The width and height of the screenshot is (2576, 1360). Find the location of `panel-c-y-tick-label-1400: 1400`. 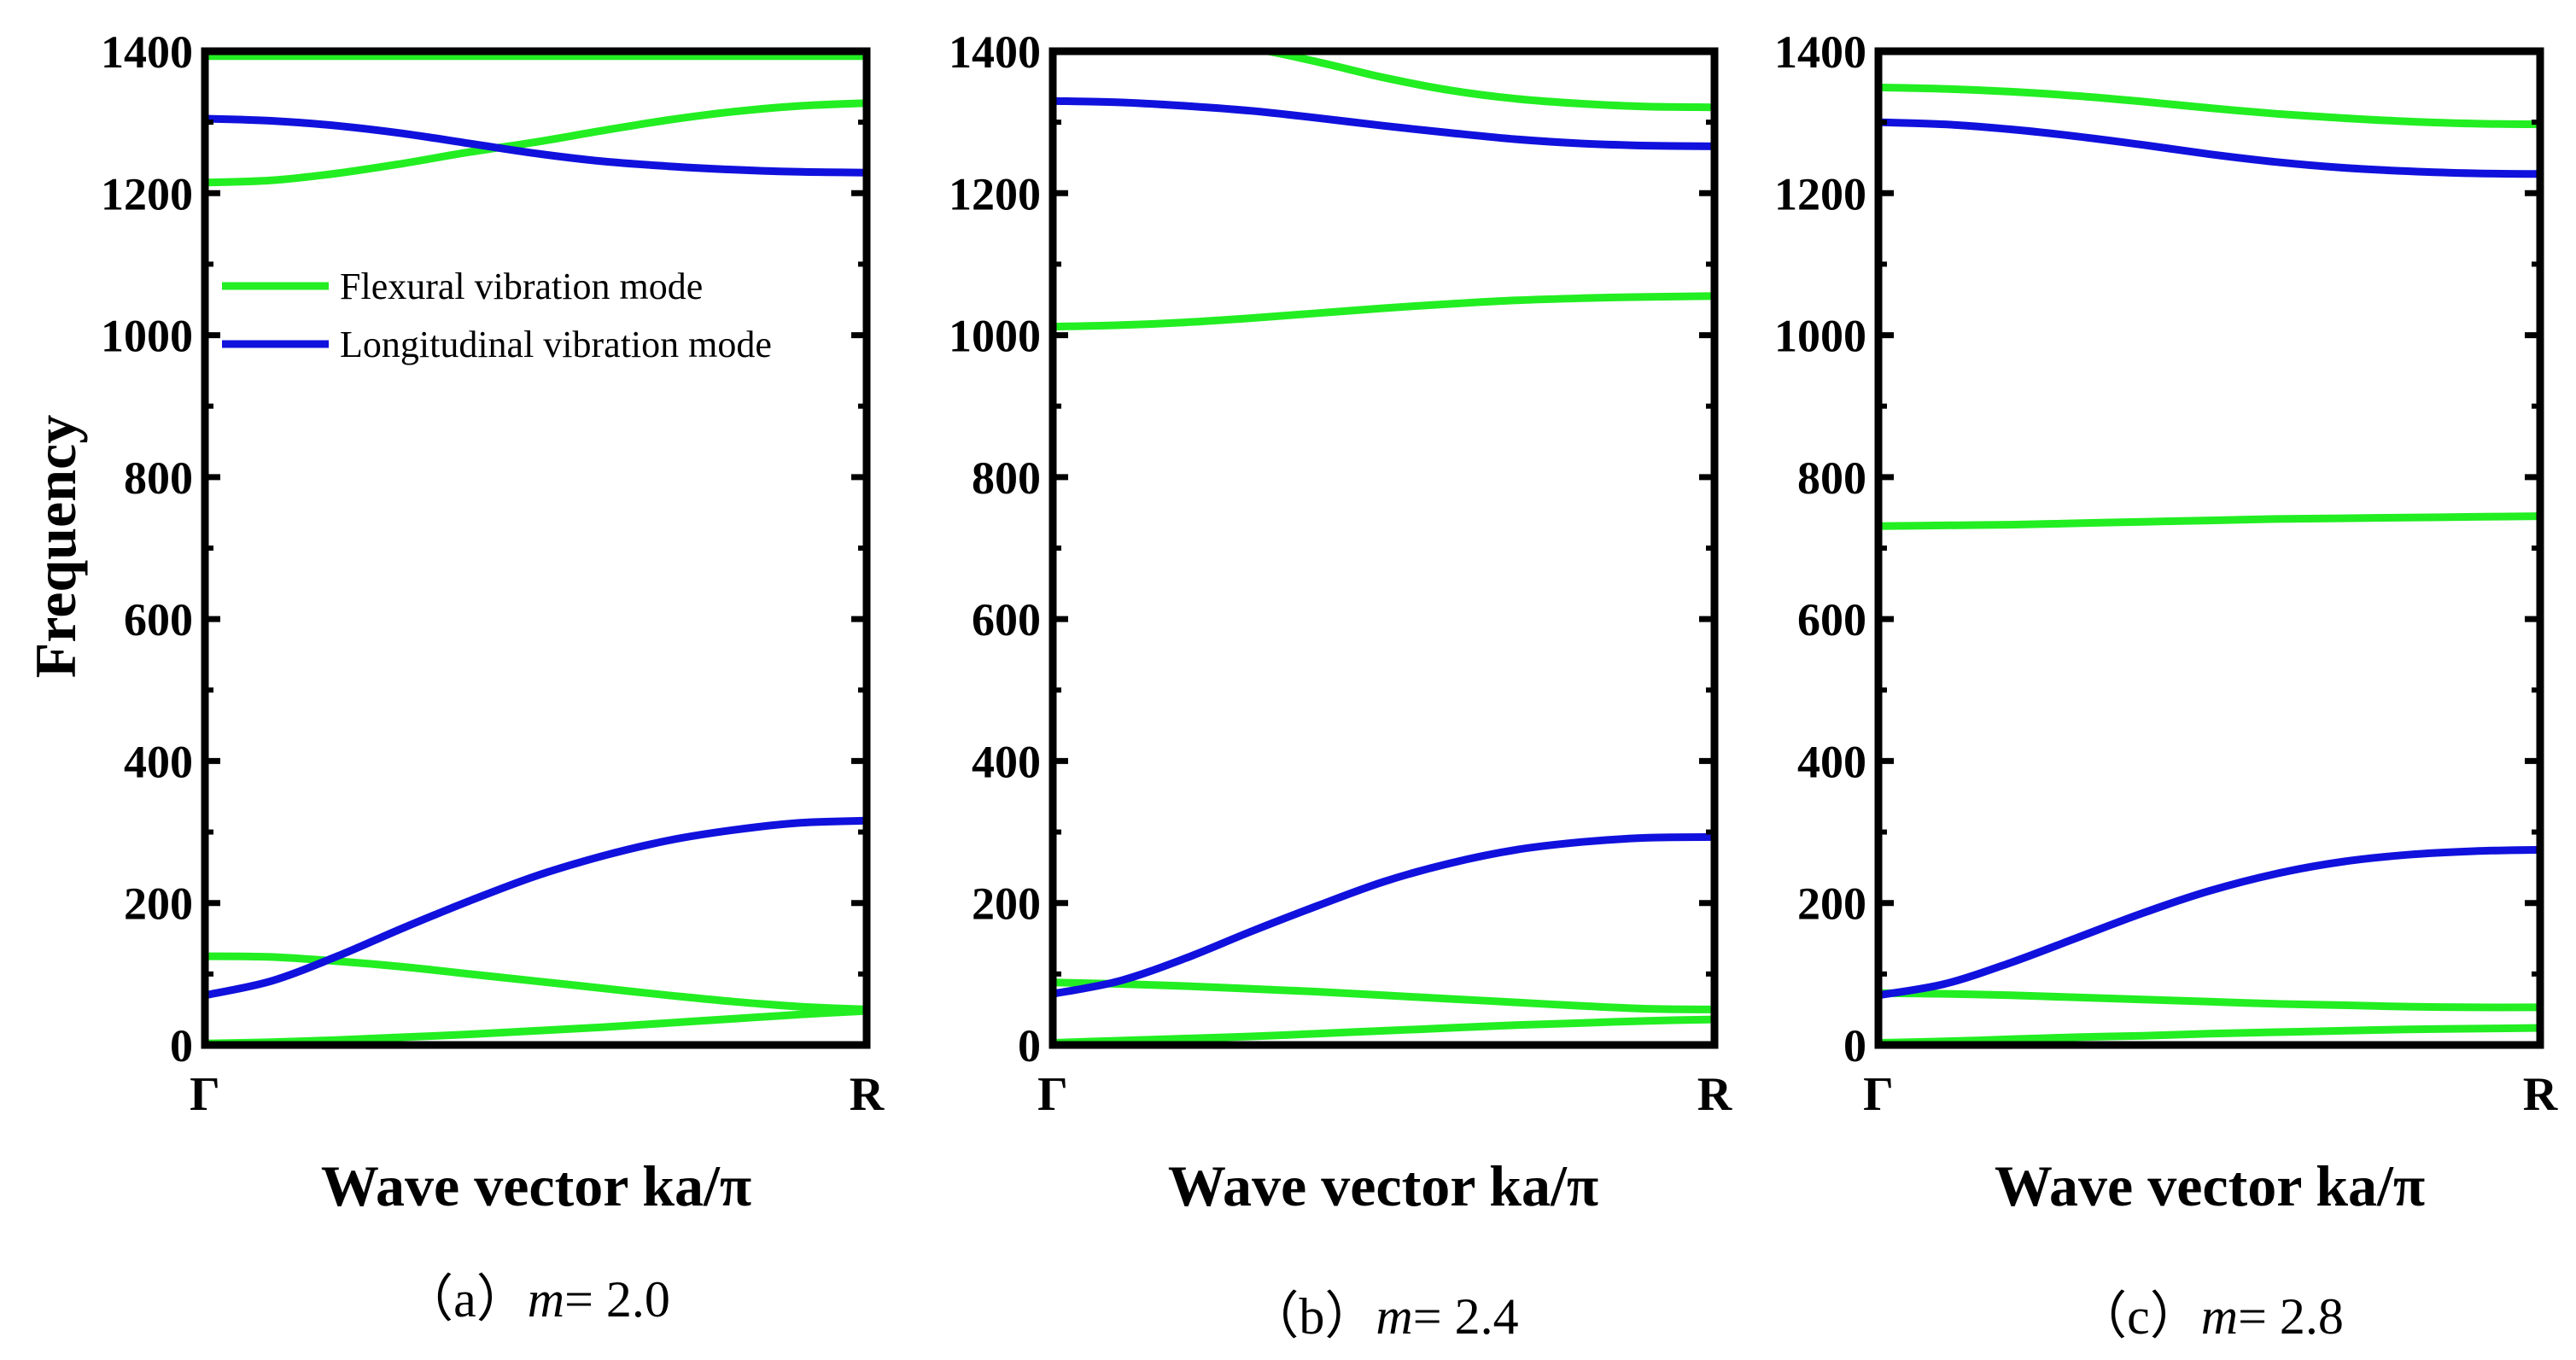

panel-c-y-tick-label-1400: 1400 is located at coordinates (1820, 52).